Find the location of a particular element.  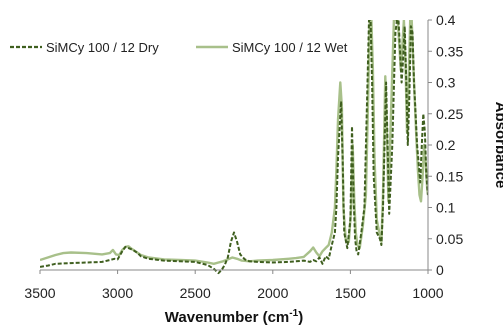

x-ticks: 3500 3000 2500 2000 1500 1000 is located at coordinates (234, 285).